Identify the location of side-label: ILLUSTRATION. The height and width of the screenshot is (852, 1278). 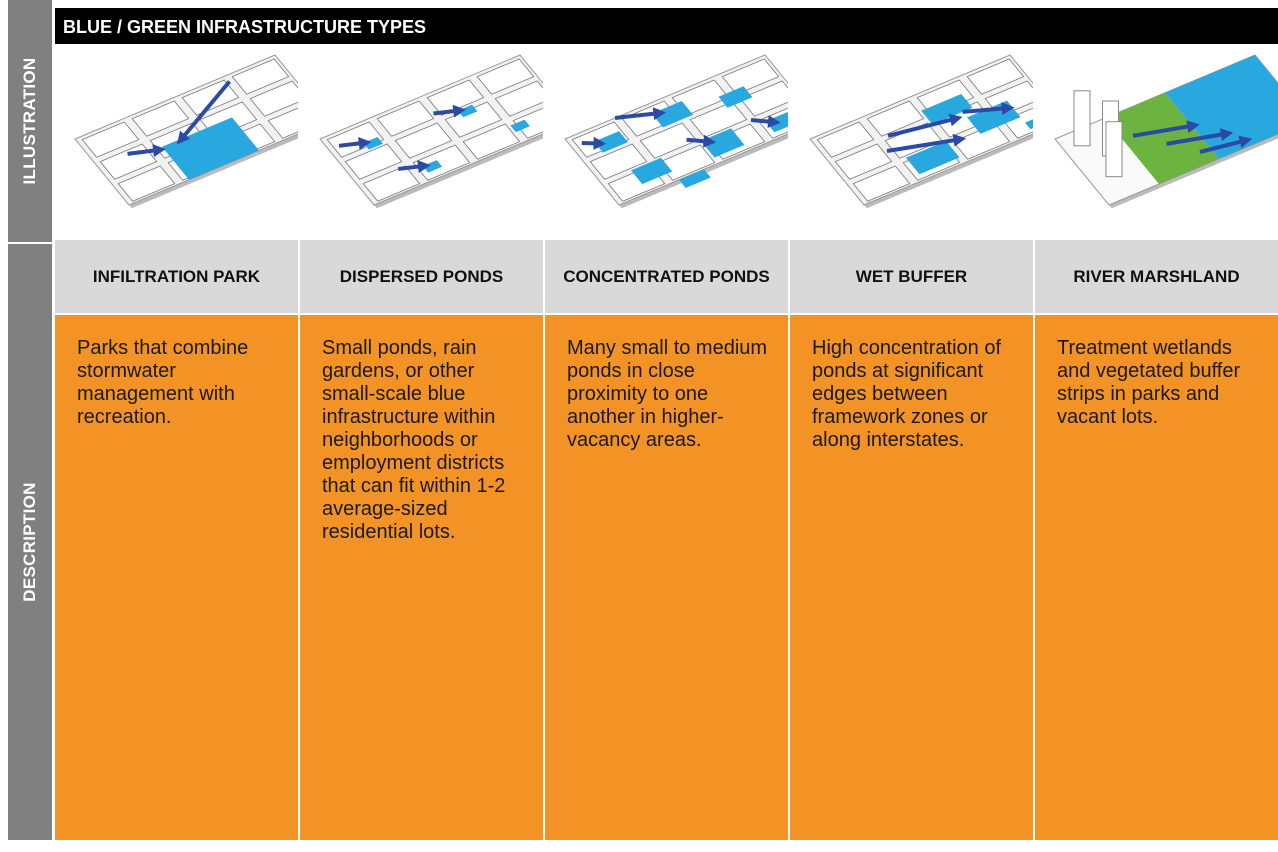
(29, 121).